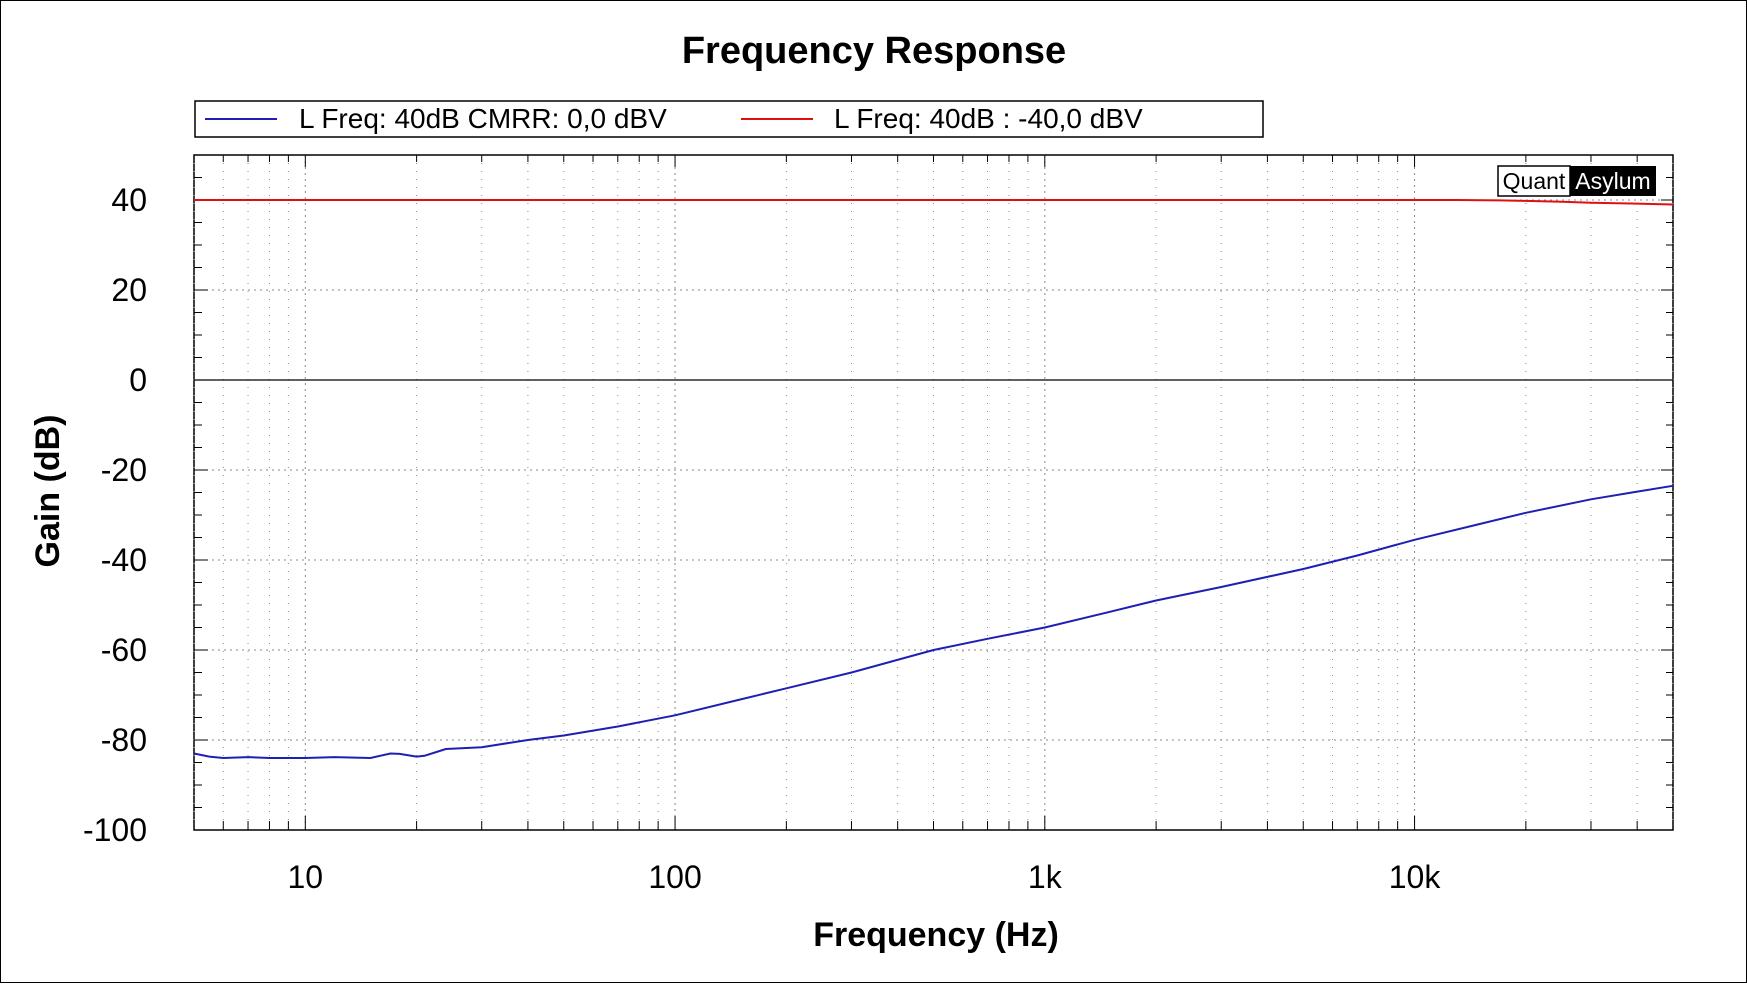 The image size is (1747, 987). What do you see at coordinates (115, 830) in the screenshot?
I see `y-tick-label: -100` at bounding box center [115, 830].